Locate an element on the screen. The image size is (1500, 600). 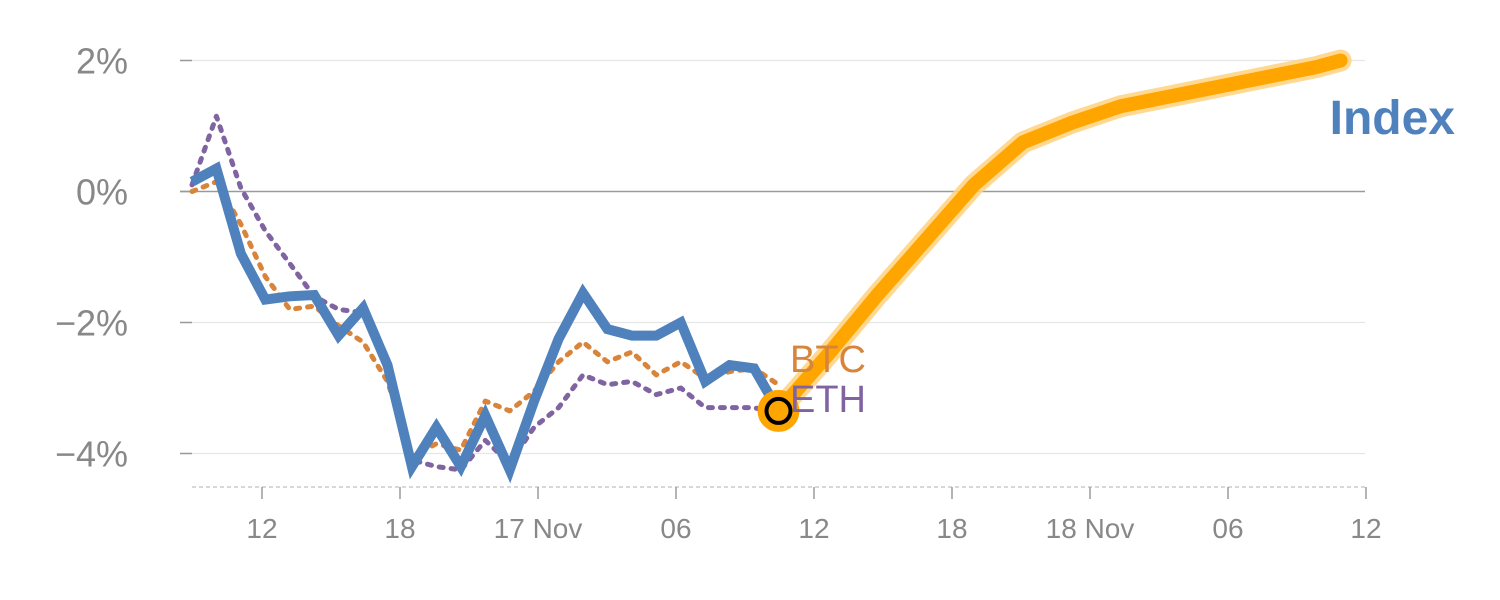
y-tick-label: 0% is located at coordinates (102, 192).